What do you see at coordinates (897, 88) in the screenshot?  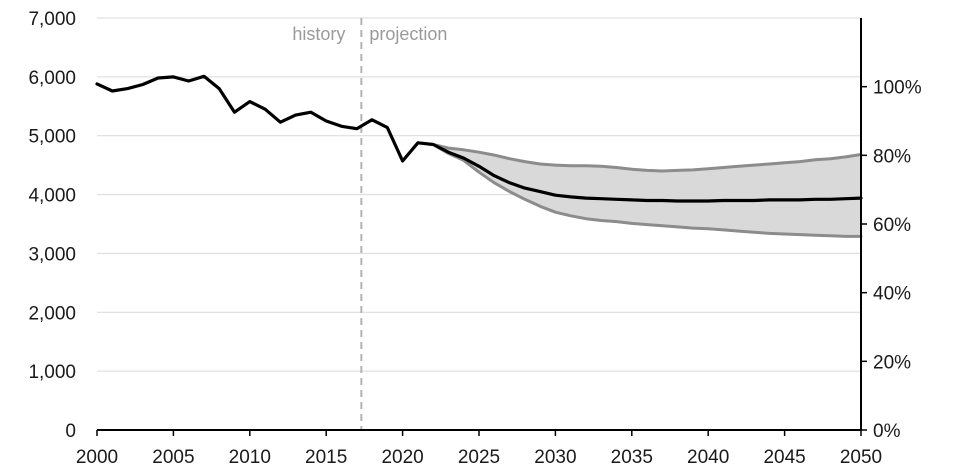 I see `y2-tick-label: 100%` at bounding box center [897, 88].